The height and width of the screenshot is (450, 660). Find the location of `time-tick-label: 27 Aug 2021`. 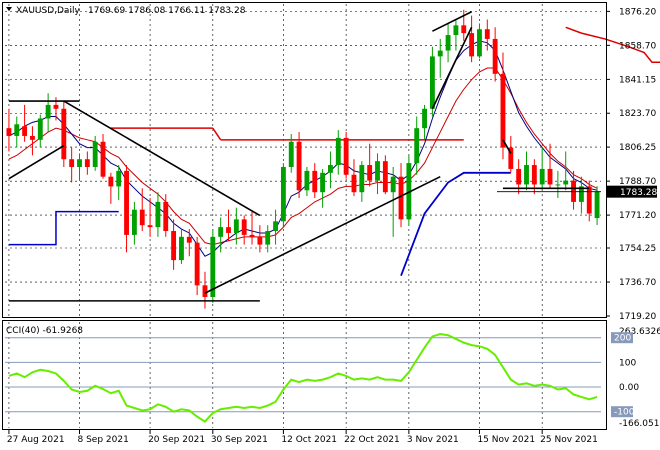

time-tick-label: 27 Aug 2021 is located at coordinates (36, 440).